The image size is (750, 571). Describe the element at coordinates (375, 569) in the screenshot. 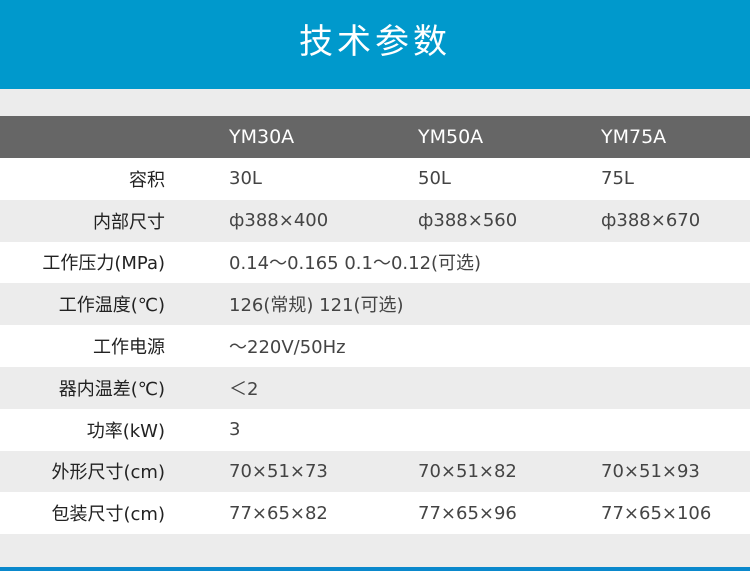

I see `bottom-bar` at that location.